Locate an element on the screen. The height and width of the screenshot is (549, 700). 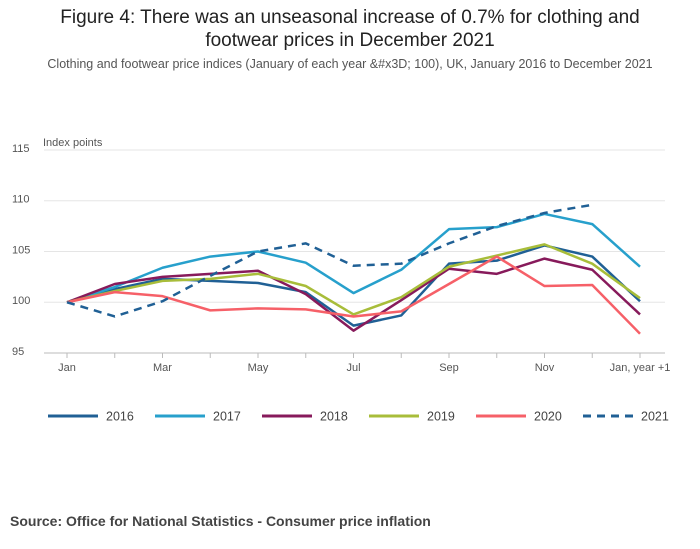
y-tick-label: 115 is located at coordinates (21, 149).